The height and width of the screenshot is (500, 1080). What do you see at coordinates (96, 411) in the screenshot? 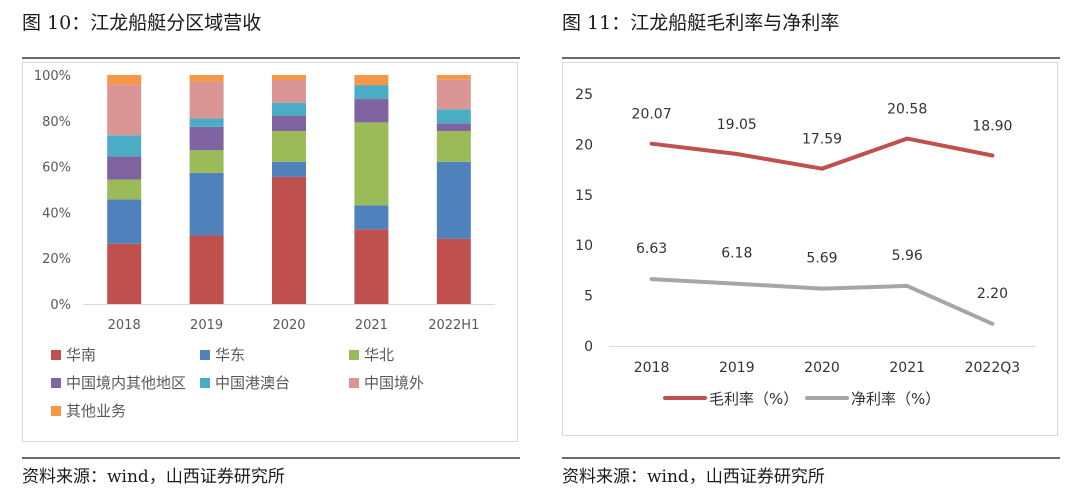
I see `legend-label: 其他业务` at bounding box center [96, 411].